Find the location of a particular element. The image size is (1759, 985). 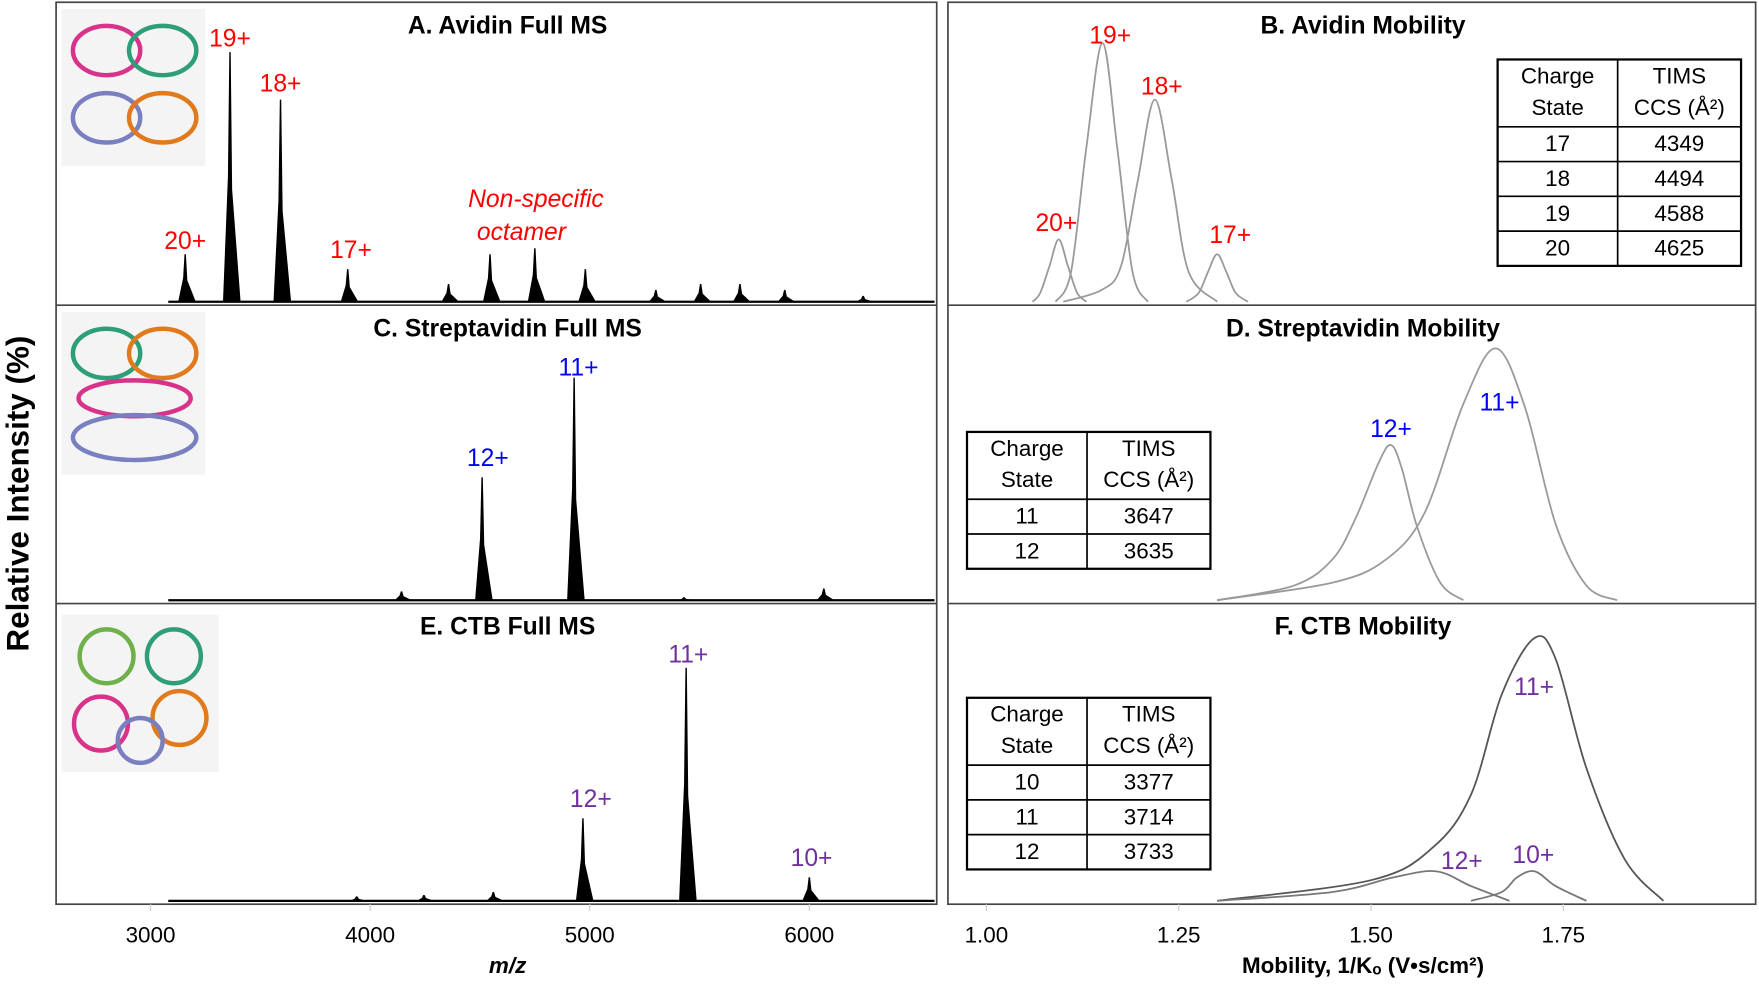

x-axis-label: m/z is located at coordinates (508, 965).